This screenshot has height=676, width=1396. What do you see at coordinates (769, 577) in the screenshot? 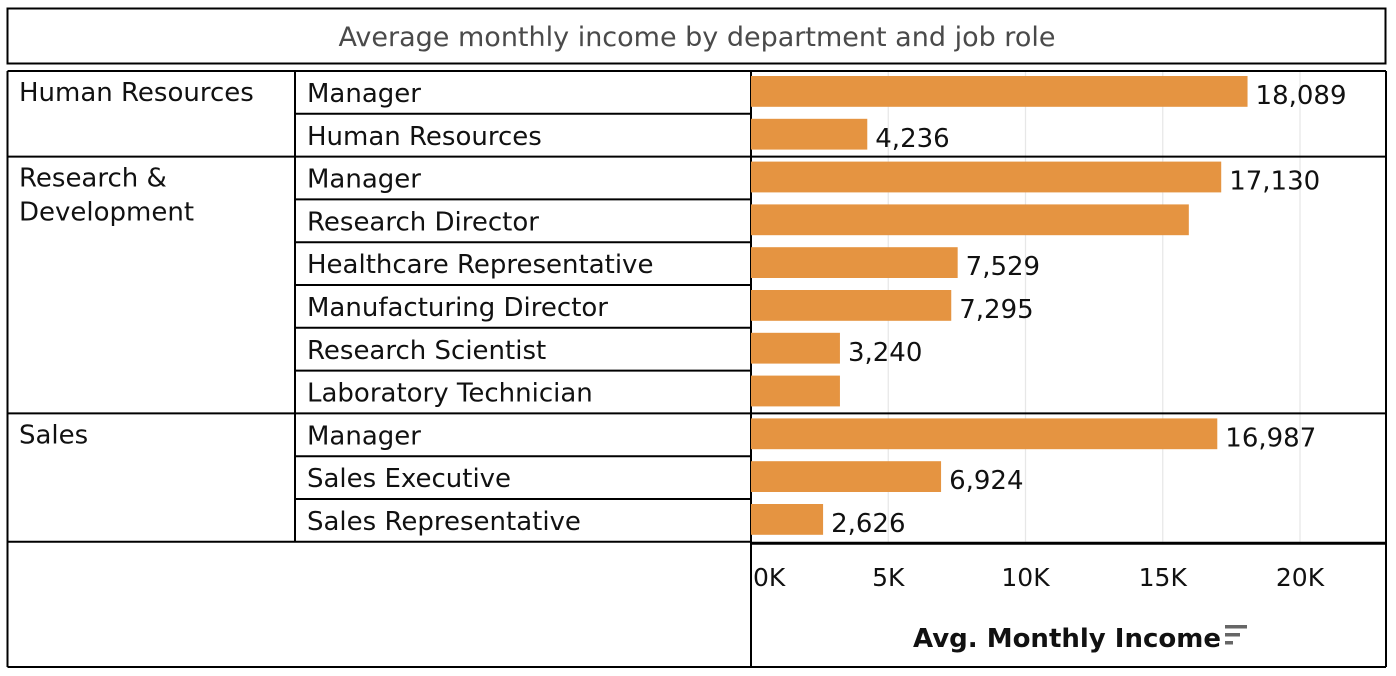
I see `x-tick-label: 0K` at bounding box center [769, 577].